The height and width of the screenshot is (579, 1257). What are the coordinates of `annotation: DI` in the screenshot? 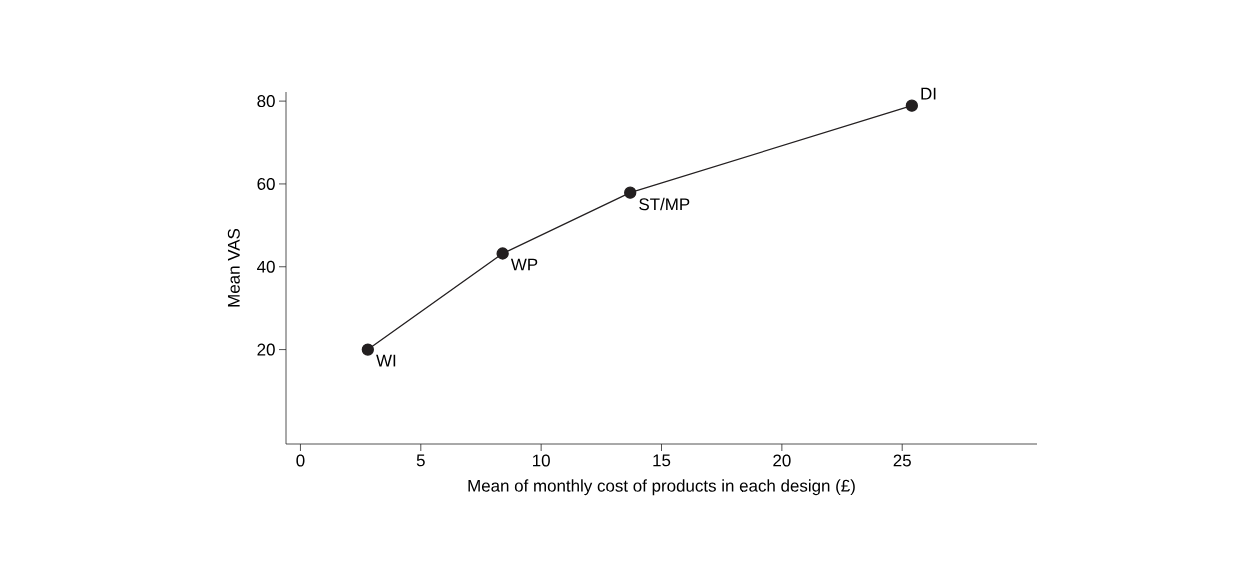 It's located at (928, 93).